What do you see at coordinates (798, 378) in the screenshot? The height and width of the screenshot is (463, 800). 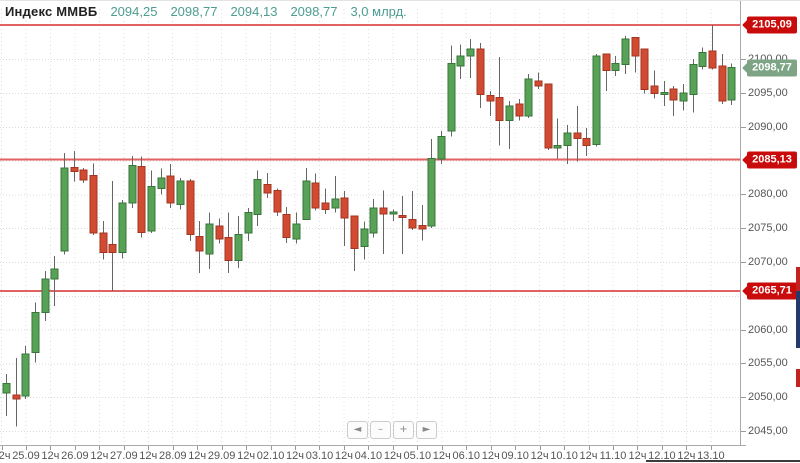 I see `right-edge-cropped-content-red-bottom` at bounding box center [798, 378].